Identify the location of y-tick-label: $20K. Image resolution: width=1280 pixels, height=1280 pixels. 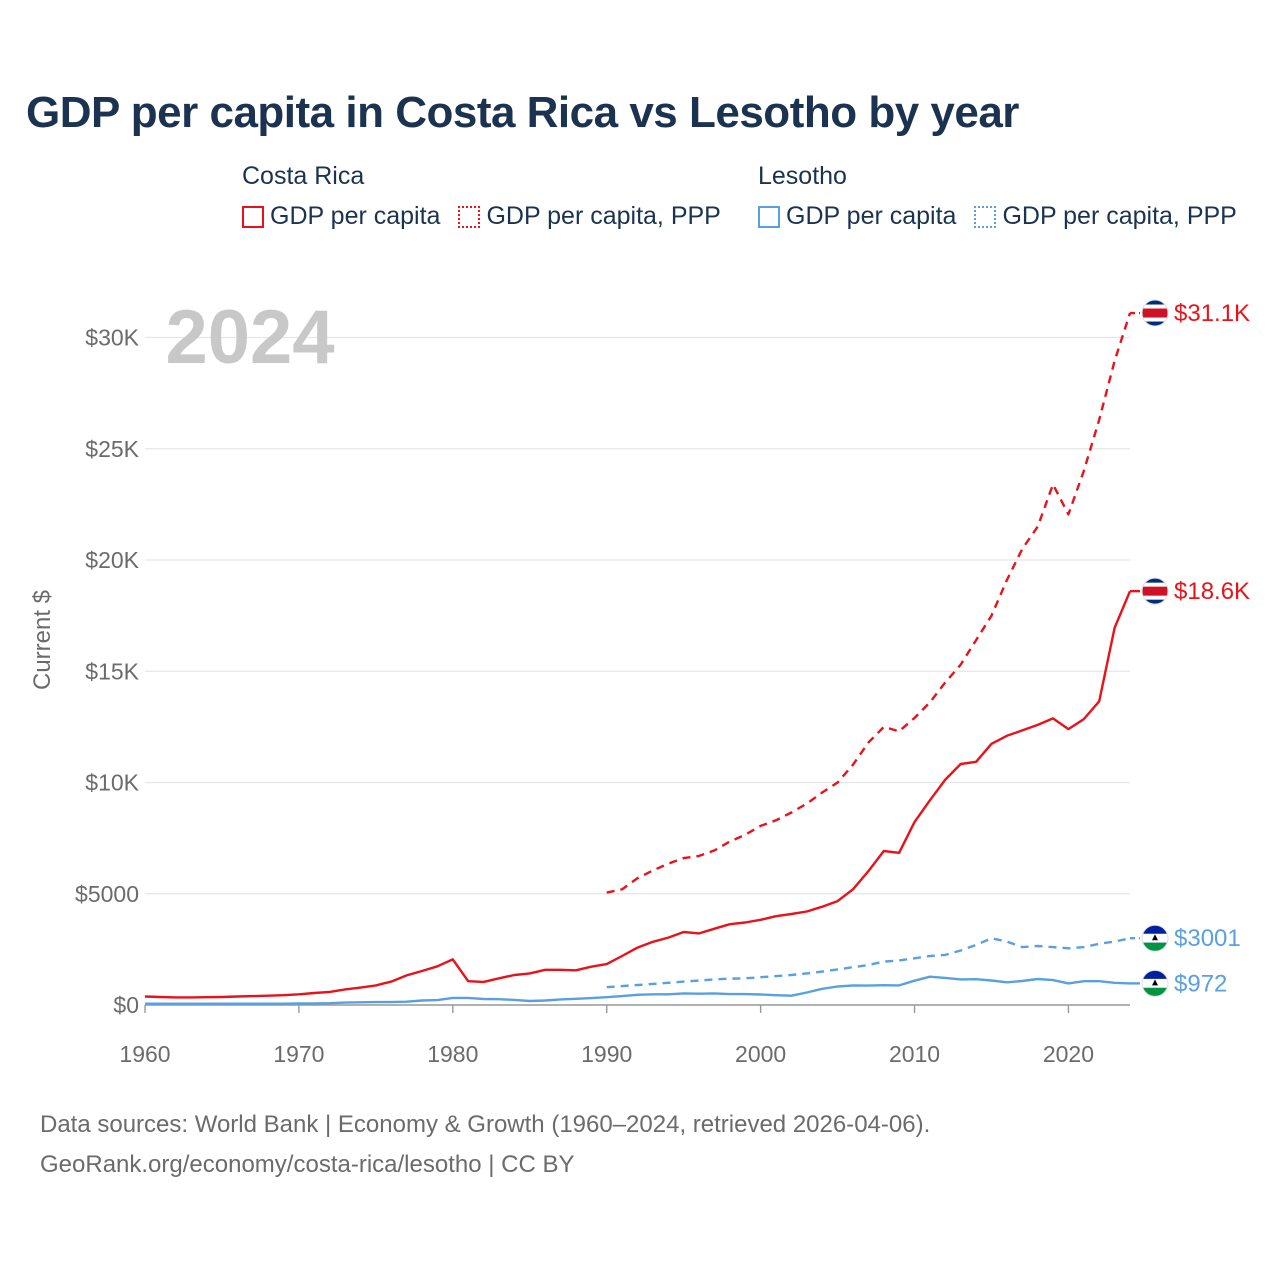
(112, 560).